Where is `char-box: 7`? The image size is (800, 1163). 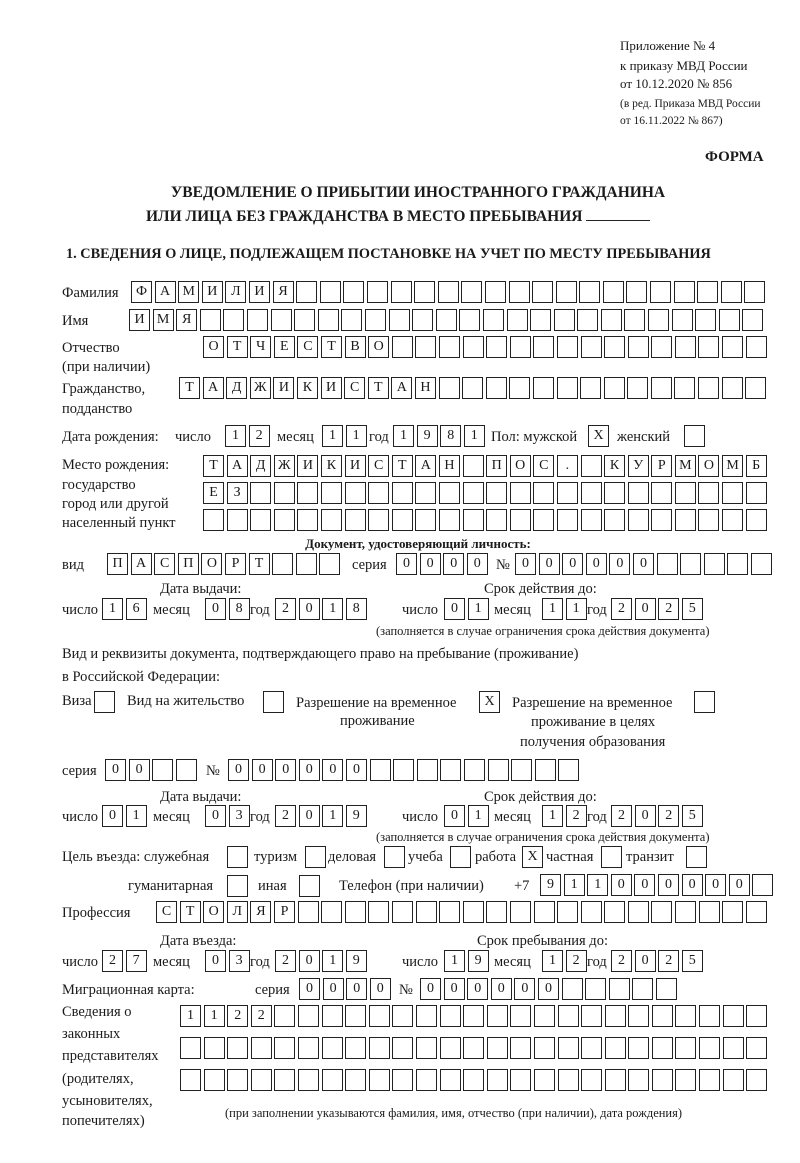
char-box: 7 is located at coordinates (136, 961).